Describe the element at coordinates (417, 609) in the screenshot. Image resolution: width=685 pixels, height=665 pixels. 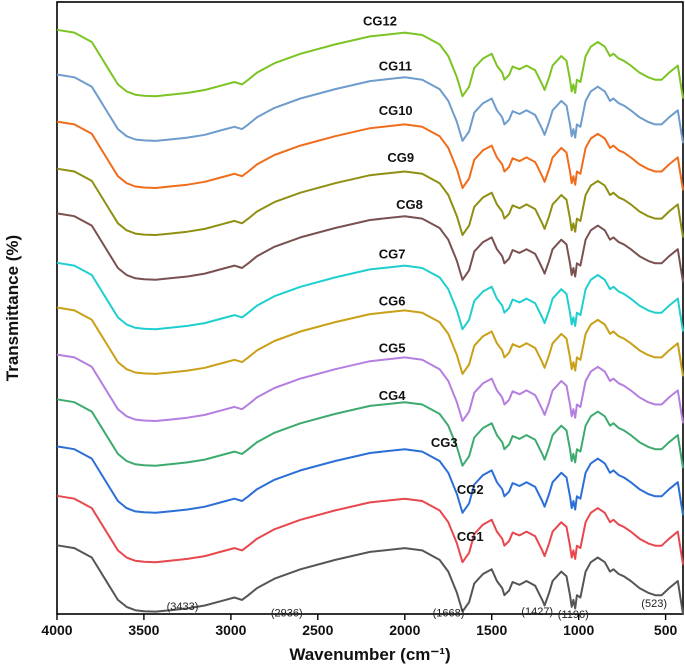
I see `annotation-layer: (3433) (2936) (1668) (1427) (1196) (523)` at that location.